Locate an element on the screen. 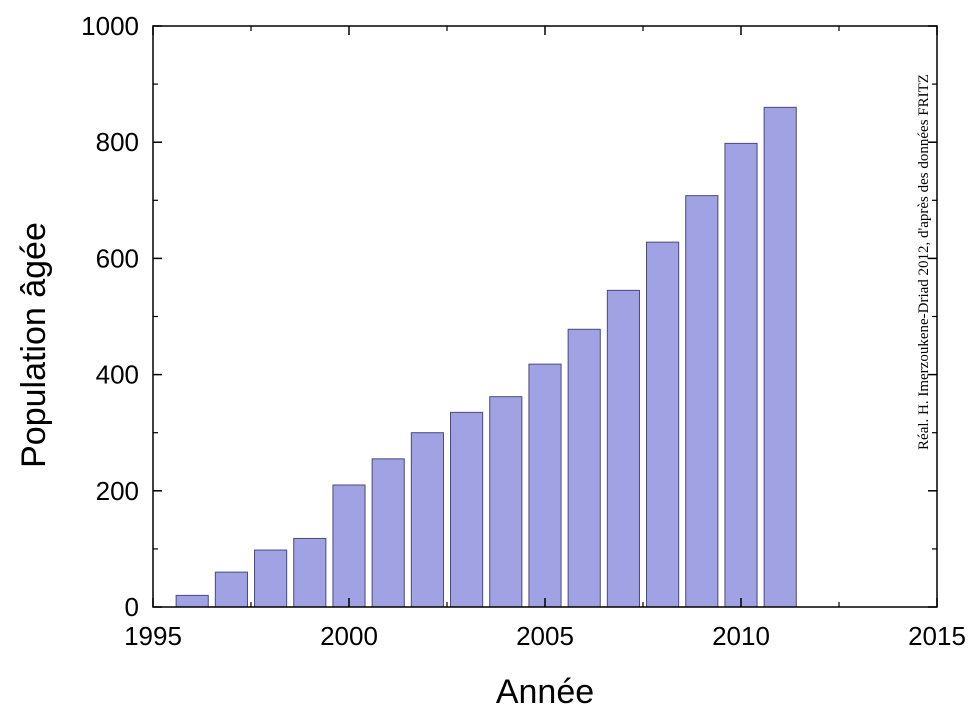 The image size is (973, 710). x-tick-label-1995: 1995 is located at coordinates (153, 636).